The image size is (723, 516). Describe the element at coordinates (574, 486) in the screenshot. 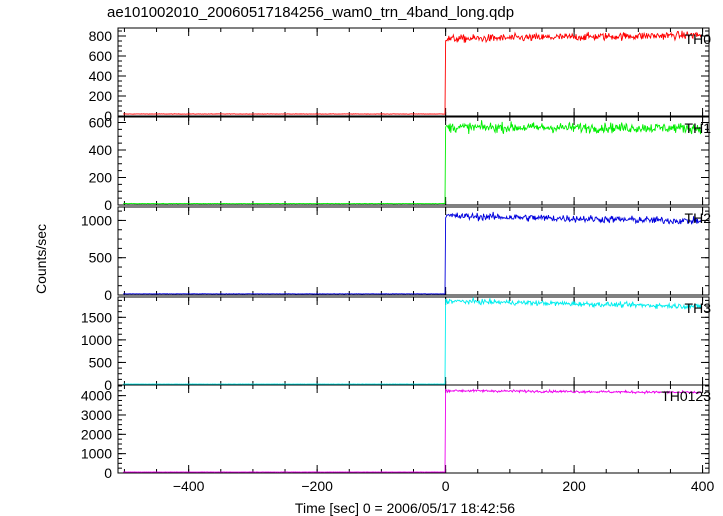

I see `x-tick-label: 200` at that location.